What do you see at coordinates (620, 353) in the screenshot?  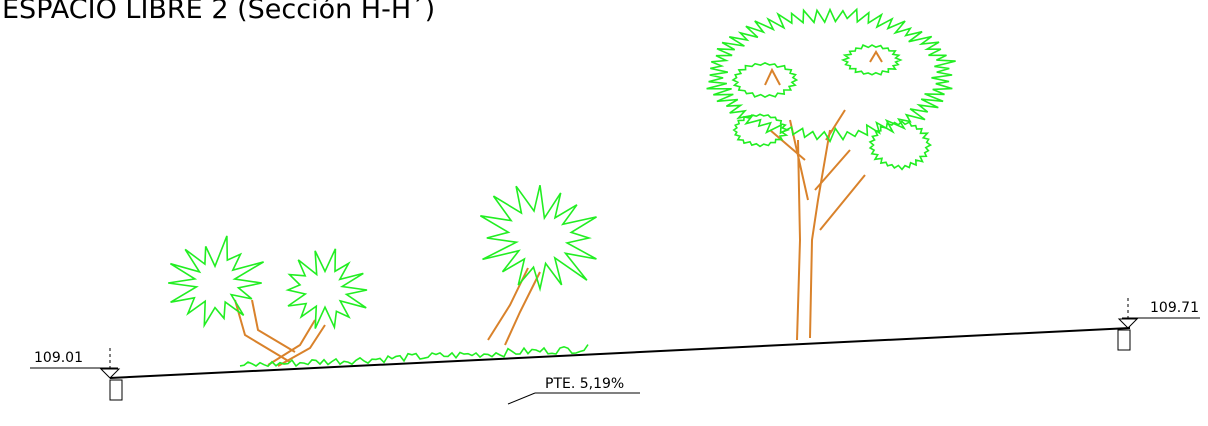 I see `ground-line` at bounding box center [620, 353].